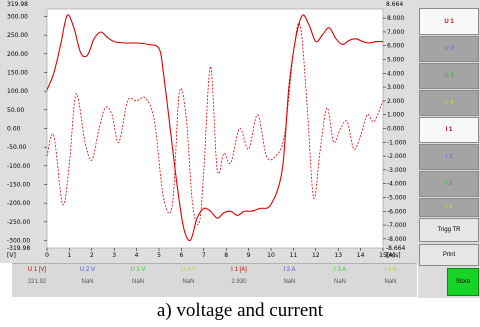 The image size is (480, 327). Describe the element at coordinates (397, 211) in the screenshot. I see `y-right-tick-label: -6.000` at that location.